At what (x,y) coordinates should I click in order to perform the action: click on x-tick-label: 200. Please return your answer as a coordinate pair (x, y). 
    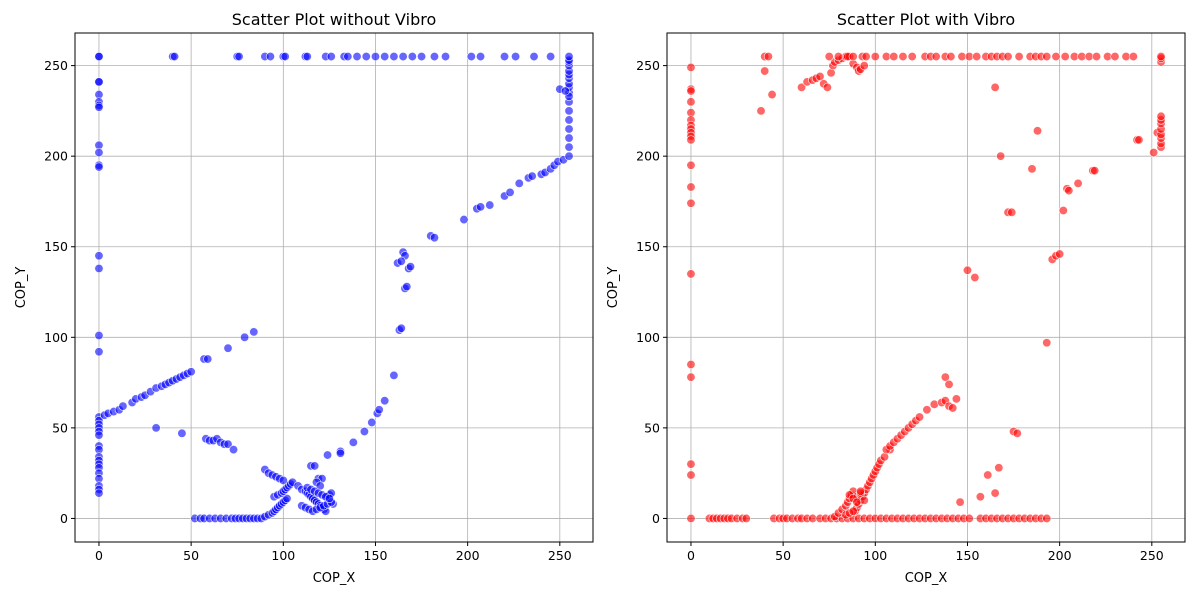
    Looking at the image, I should click on (1060, 555).